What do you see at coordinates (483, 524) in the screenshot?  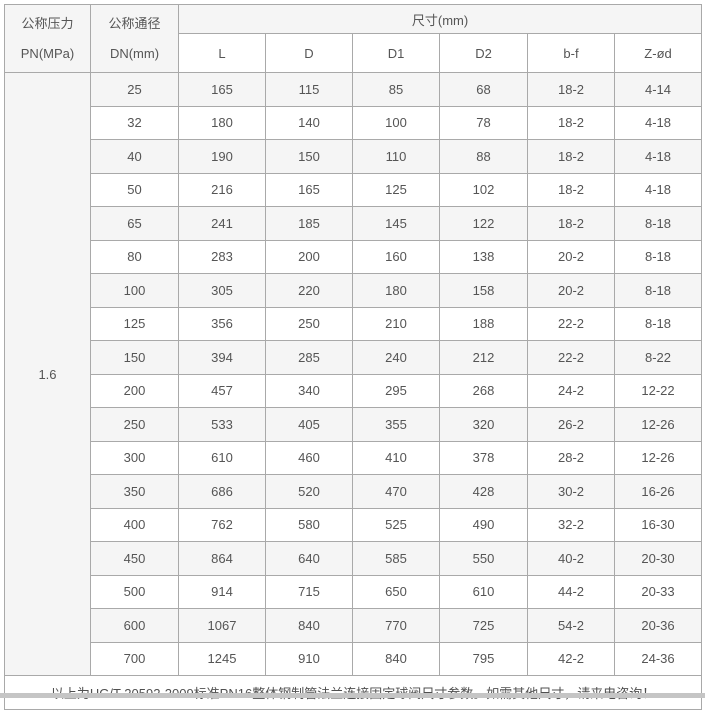 I see `dimension-cell: 490` at bounding box center [483, 524].